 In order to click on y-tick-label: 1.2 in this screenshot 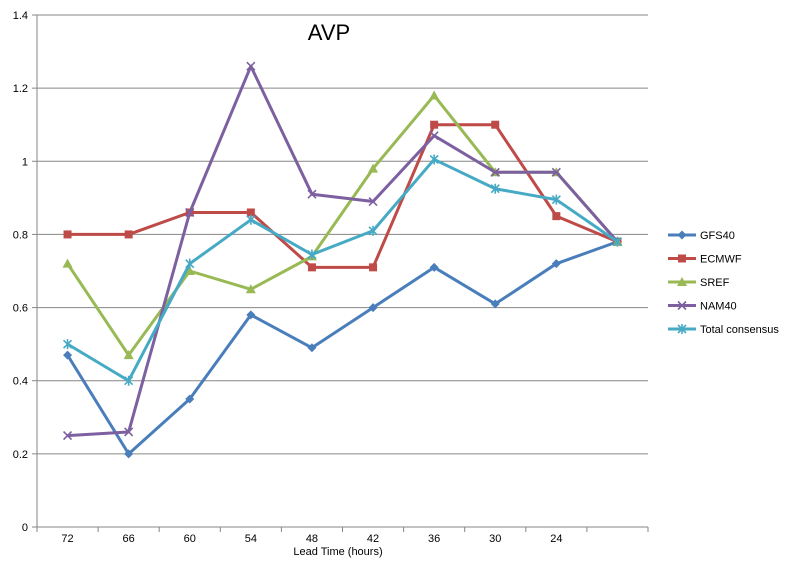, I will do `click(20, 89)`.